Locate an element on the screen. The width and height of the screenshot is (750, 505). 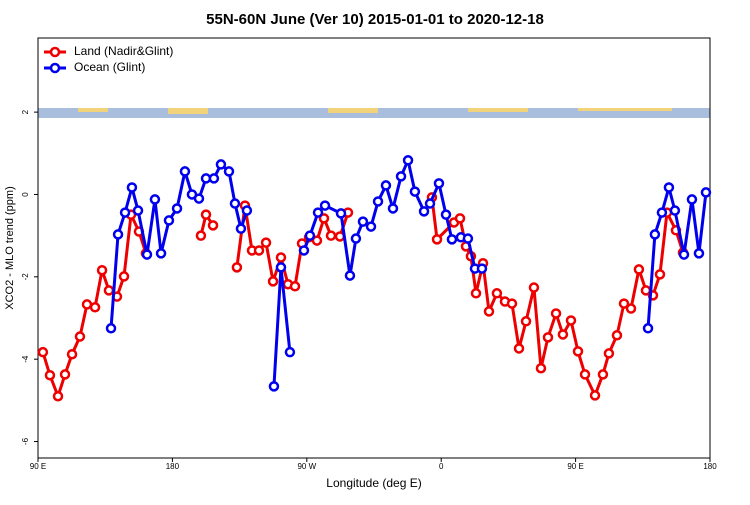
y-tick-label: 2 is located at coordinates (25, 111).